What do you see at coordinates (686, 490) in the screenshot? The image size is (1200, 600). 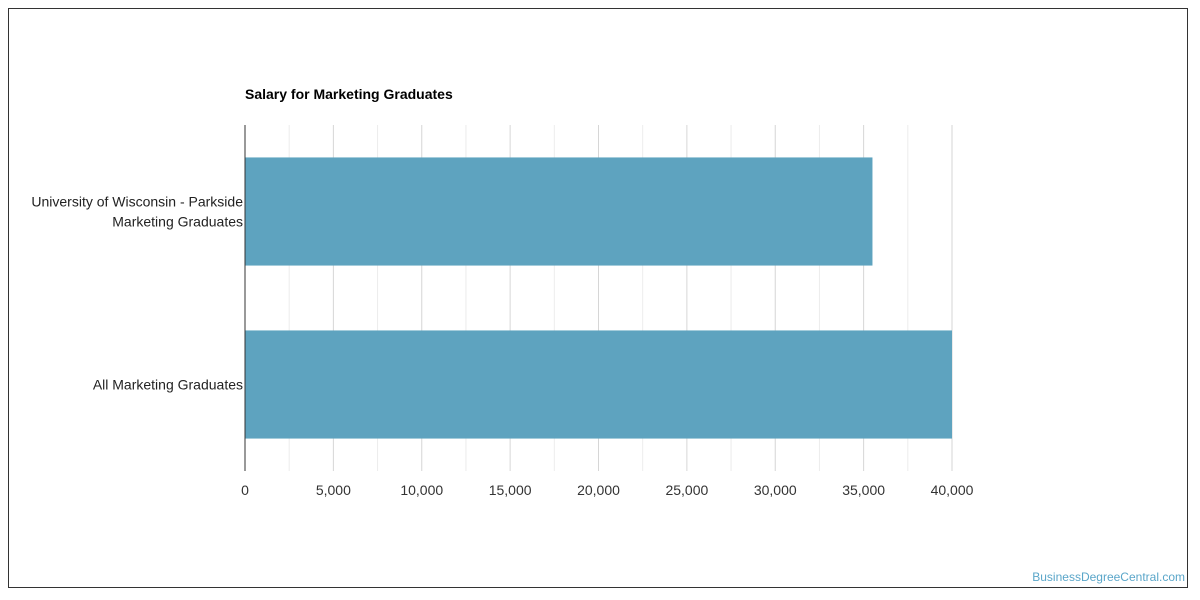 I see `x-tick-label: 25,000` at bounding box center [686, 490].